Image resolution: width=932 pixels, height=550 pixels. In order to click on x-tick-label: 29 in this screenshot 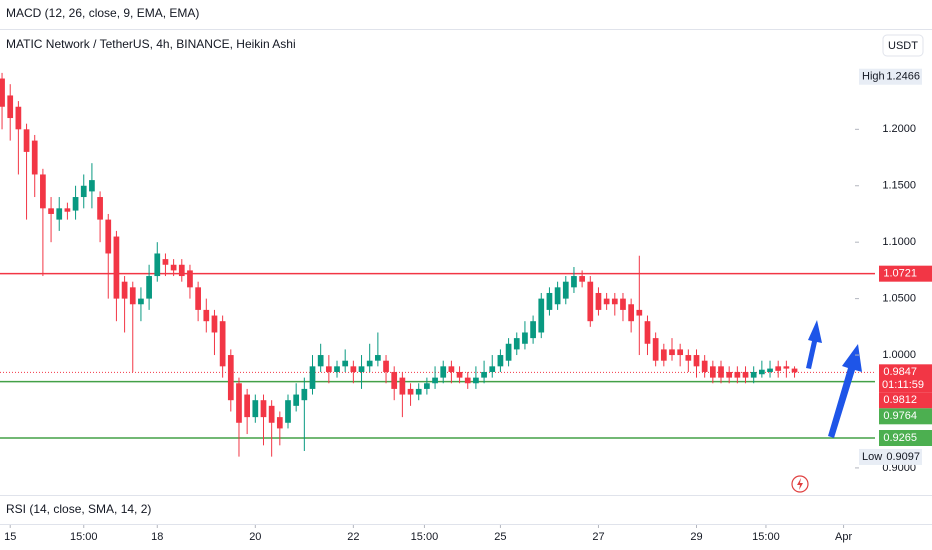, I will do `click(696, 537)`.